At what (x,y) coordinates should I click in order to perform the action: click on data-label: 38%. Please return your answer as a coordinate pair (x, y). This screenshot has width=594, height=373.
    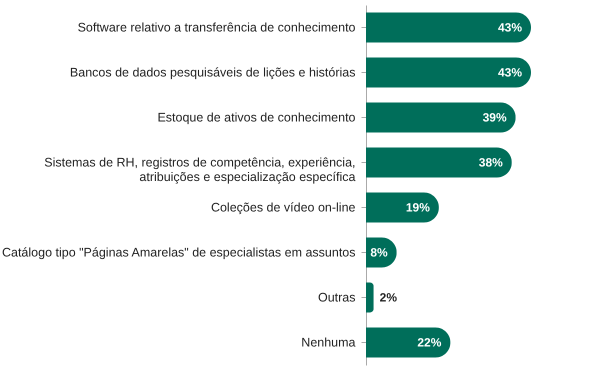
    Looking at the image, I should click on (491, 163).